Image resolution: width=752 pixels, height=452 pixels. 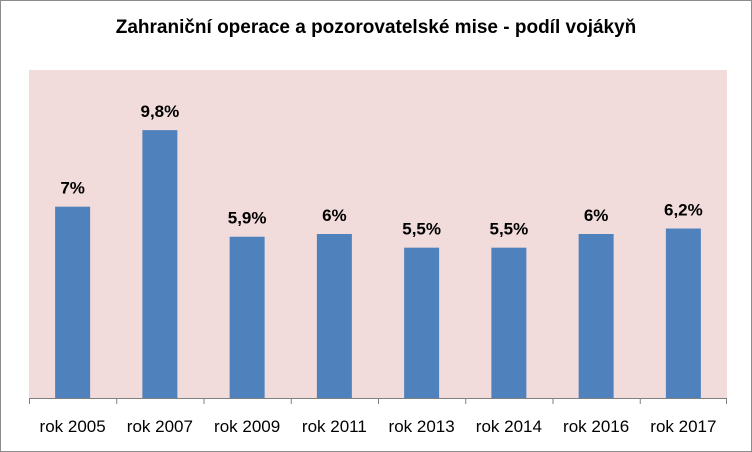 I want to click on data-label-2: 9,8%, so click(x=160, y=111).